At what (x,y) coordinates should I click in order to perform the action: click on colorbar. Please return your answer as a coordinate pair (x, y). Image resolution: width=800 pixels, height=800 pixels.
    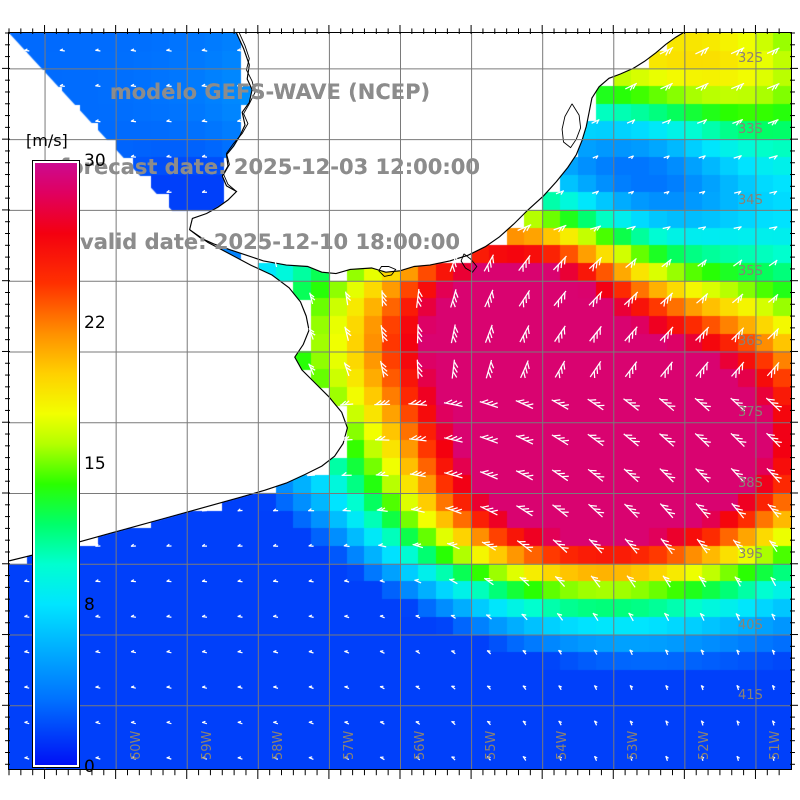
    Looking at the image, I should click on (56, 464).